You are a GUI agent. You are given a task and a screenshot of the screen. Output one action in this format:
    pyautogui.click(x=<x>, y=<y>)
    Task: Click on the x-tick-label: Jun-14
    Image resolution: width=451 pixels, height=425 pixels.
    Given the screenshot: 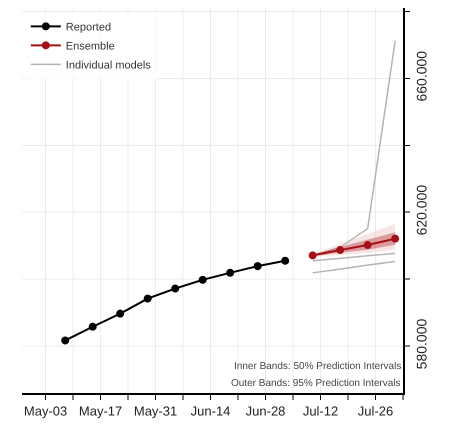 What is the action you would take?
    pyautogui.click(x=210, y=410)
    